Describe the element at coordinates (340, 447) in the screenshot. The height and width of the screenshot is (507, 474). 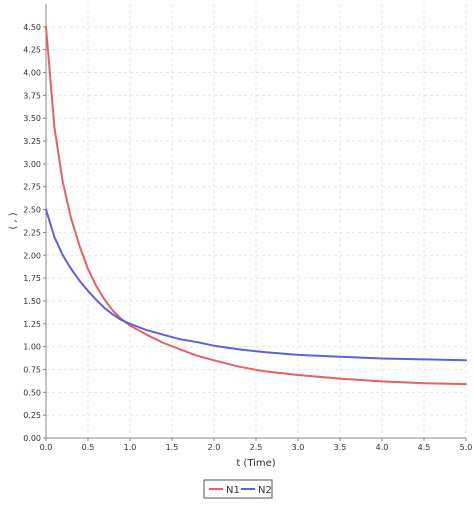
I see `x-tick-label: 3.5` at that location.